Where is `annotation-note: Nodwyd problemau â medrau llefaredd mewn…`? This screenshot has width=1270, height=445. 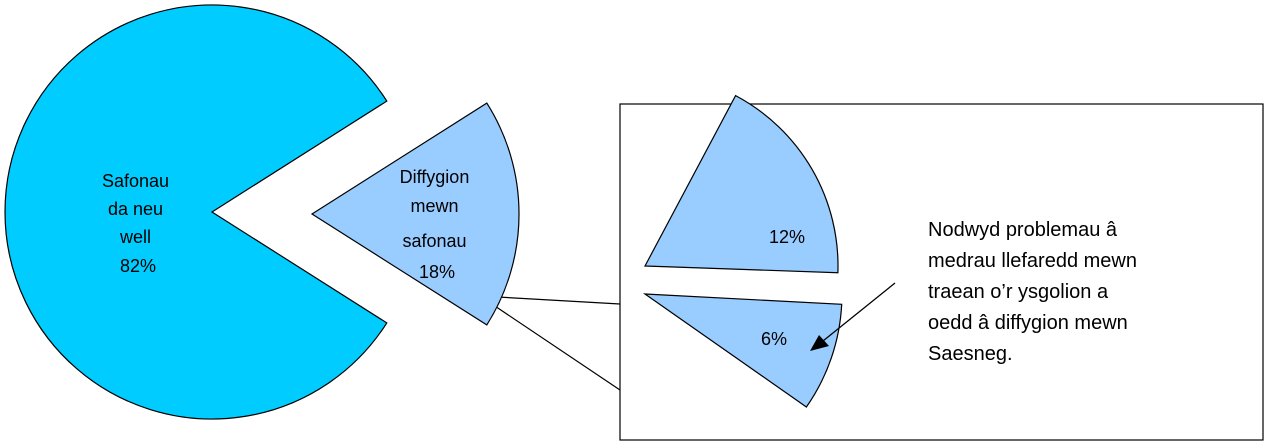
annotation-note: Nodwyd problemau â medrau llefaredd mewn… is located at coordinates (1035, 292).